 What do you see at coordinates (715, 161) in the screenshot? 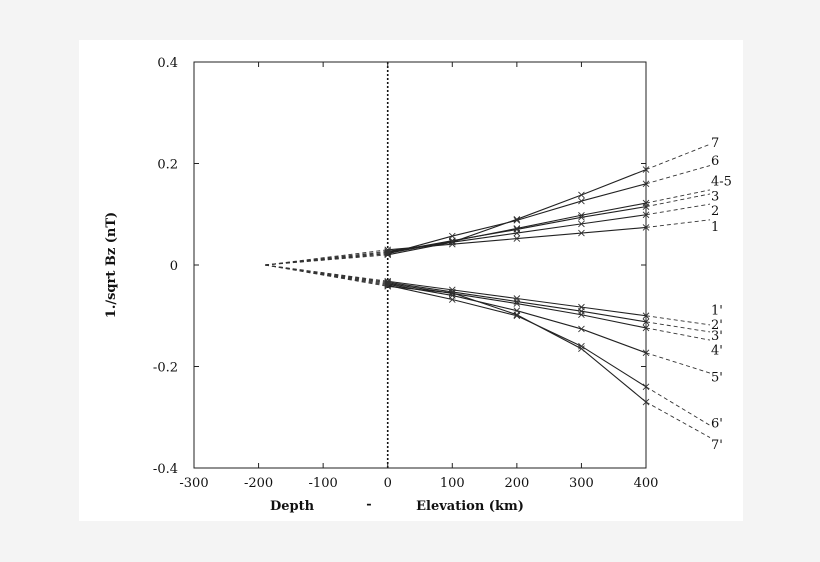
I see `curve-label: 6` at bounding box center [715, 161].